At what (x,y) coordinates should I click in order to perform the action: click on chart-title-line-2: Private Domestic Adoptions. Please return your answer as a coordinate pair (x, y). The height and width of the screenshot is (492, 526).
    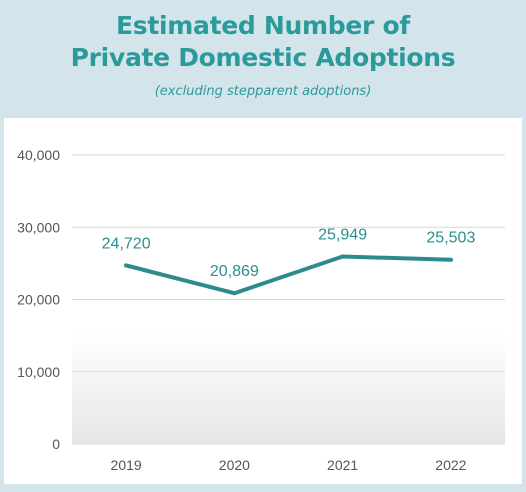
    Looking at the image, I should click on (263, 57).